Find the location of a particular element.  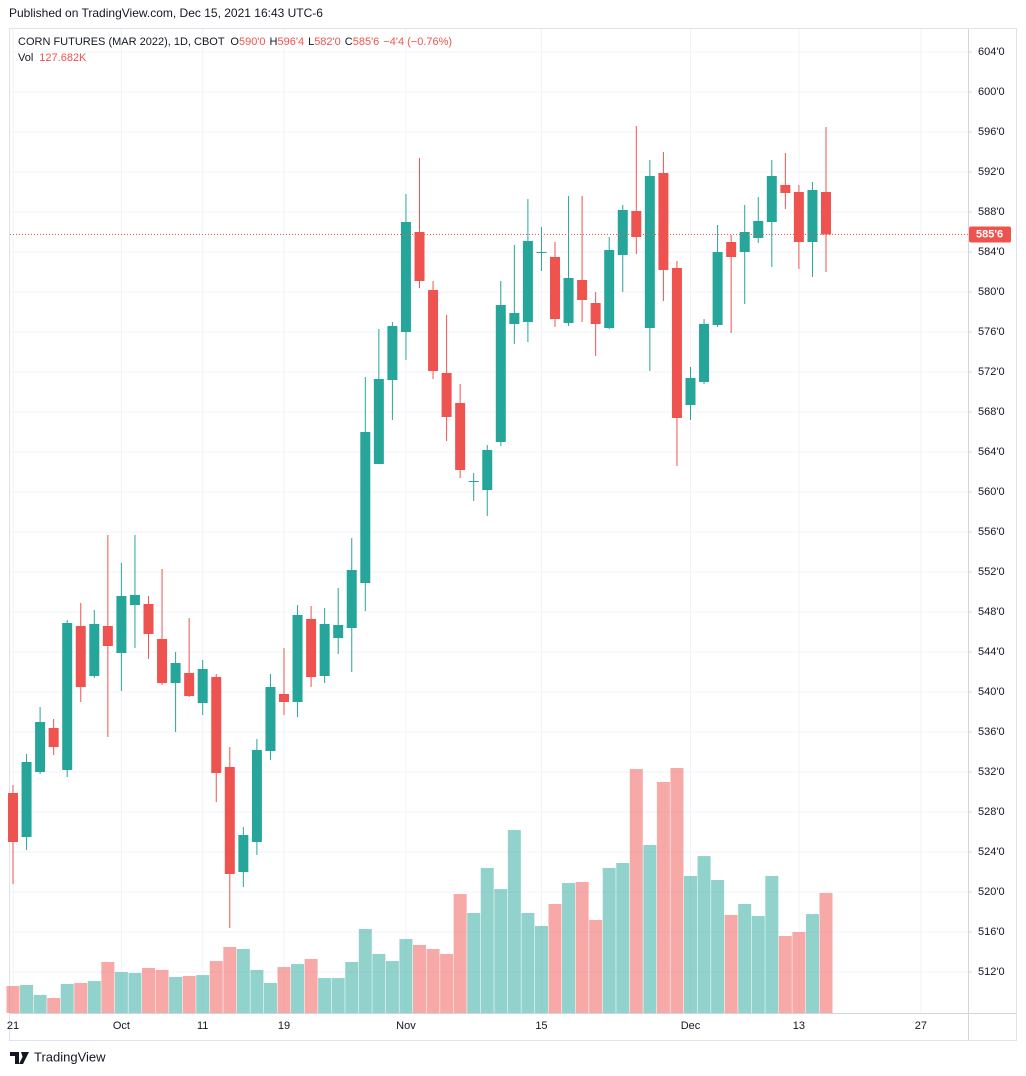

y-tick-label: 528'0 is located at coordinates (991, 812).